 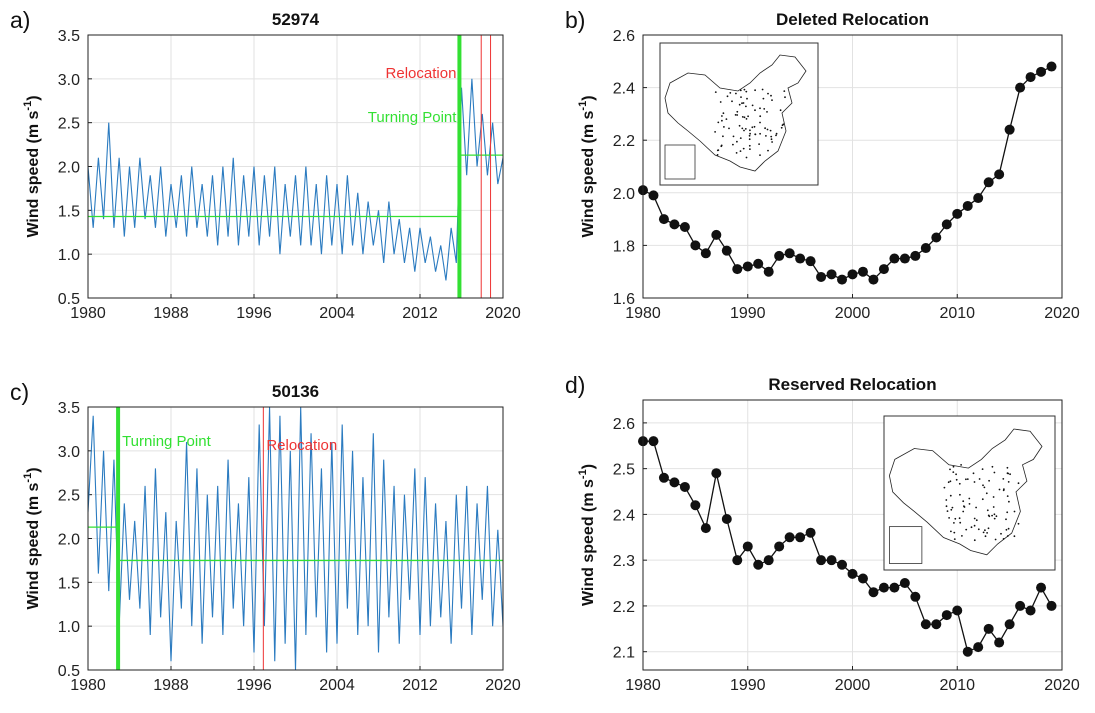 What do you see at coordinates (166, 441) in the screenshot?
I see `turning-point-label: Turning Point` at bounding box center [166, 441].